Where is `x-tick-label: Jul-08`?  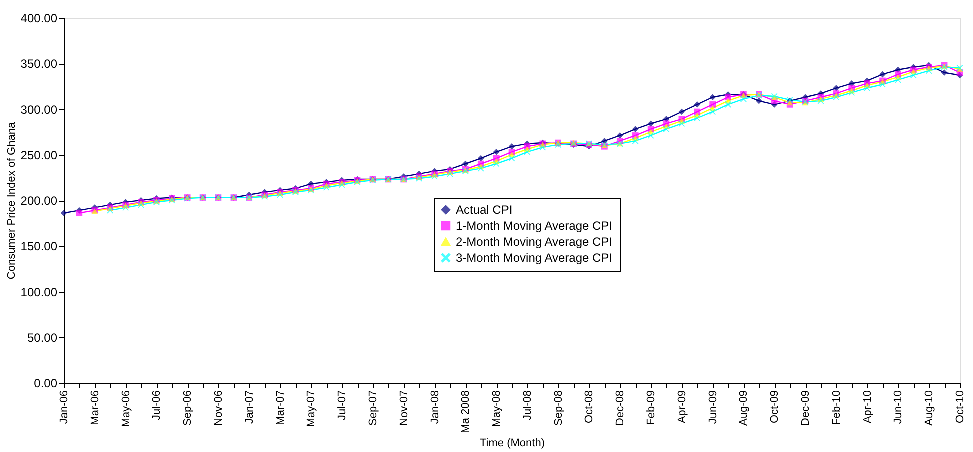
x-tick-label: Jul-08 is located at coordinates (528, 405).